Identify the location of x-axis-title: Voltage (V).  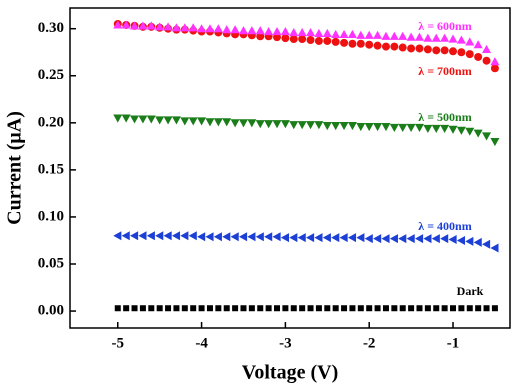
(290, 373).